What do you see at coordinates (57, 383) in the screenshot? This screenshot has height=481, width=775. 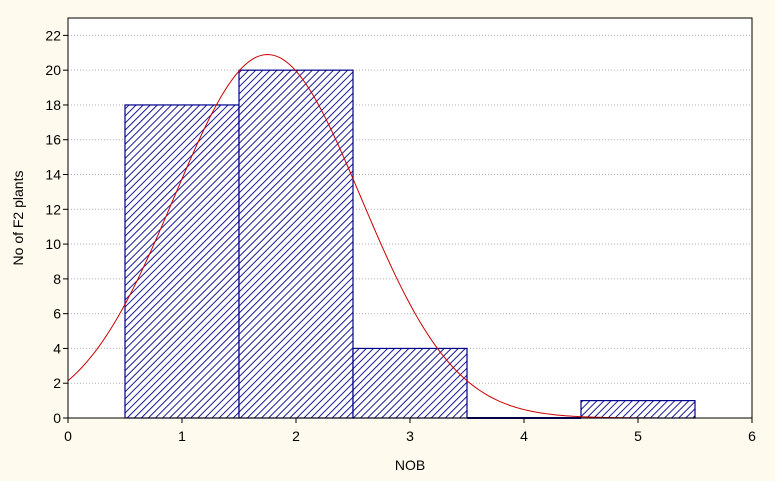 I see `y-tick-label: 2` at bounding box center [57, 383].